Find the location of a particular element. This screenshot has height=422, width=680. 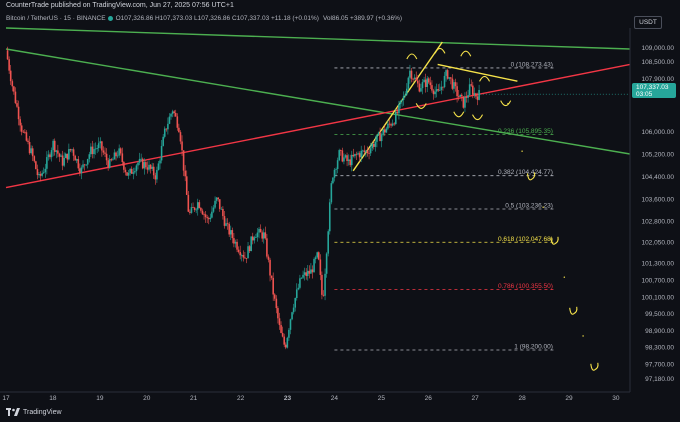

y-tick-label: 107,900.00 is located at coordinates (657, 79).